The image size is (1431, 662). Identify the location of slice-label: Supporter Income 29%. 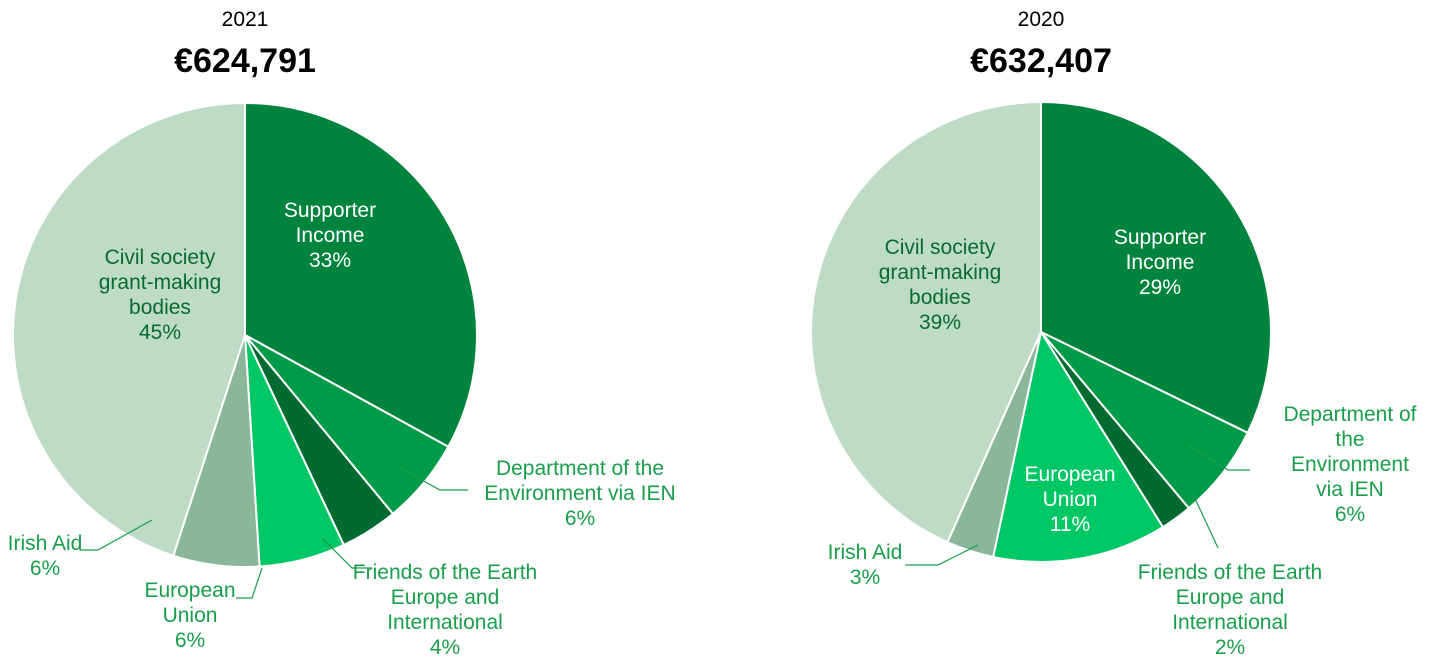
(1160, 262).